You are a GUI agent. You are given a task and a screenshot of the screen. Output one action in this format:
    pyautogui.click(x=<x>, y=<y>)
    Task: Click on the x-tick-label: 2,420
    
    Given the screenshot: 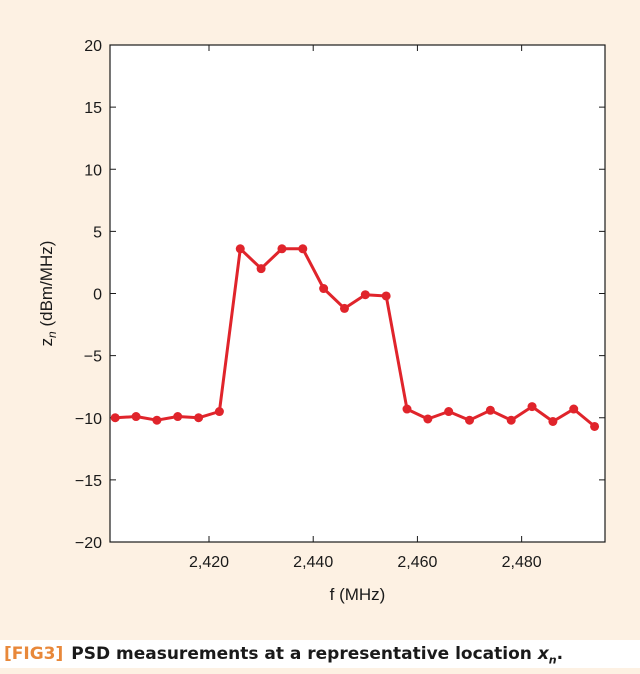 What is the action you would take?
    pyautogui.click(x=209, y=562)
    